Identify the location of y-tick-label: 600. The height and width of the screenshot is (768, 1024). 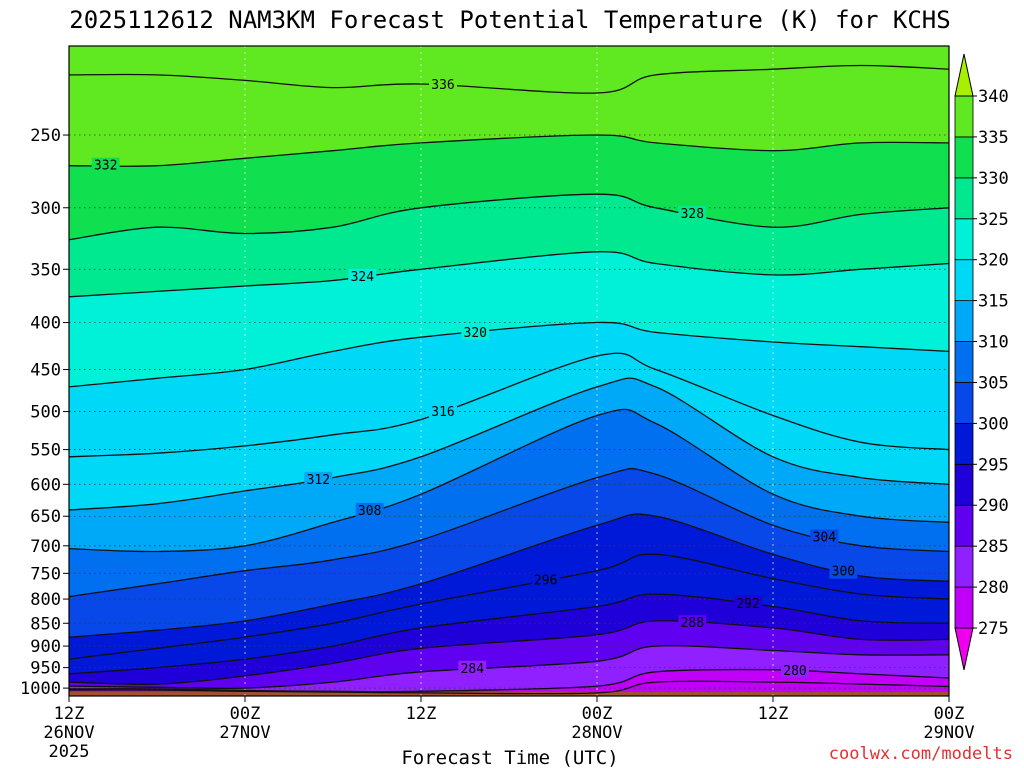
(45, 485).